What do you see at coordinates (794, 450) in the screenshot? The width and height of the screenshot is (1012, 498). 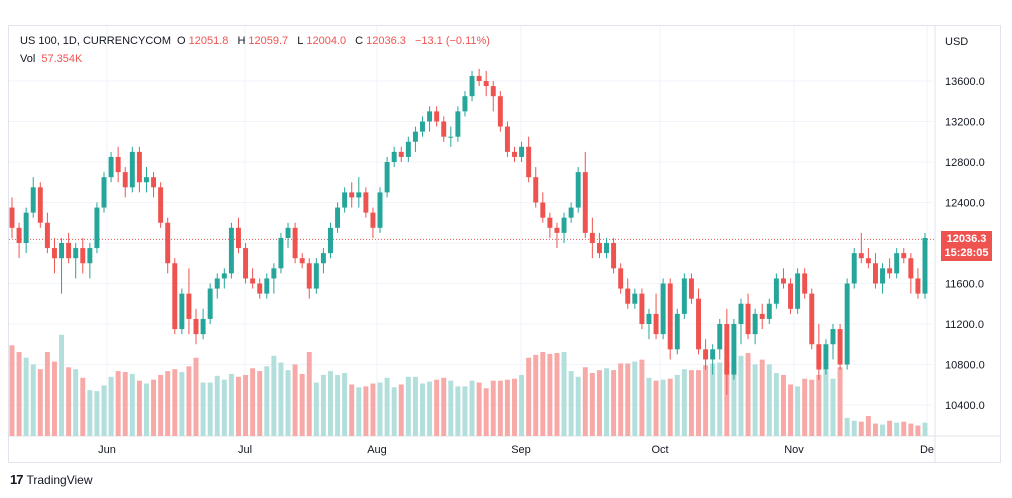 I see `x-tick-label: Nov` at bounding box center [794, 450].